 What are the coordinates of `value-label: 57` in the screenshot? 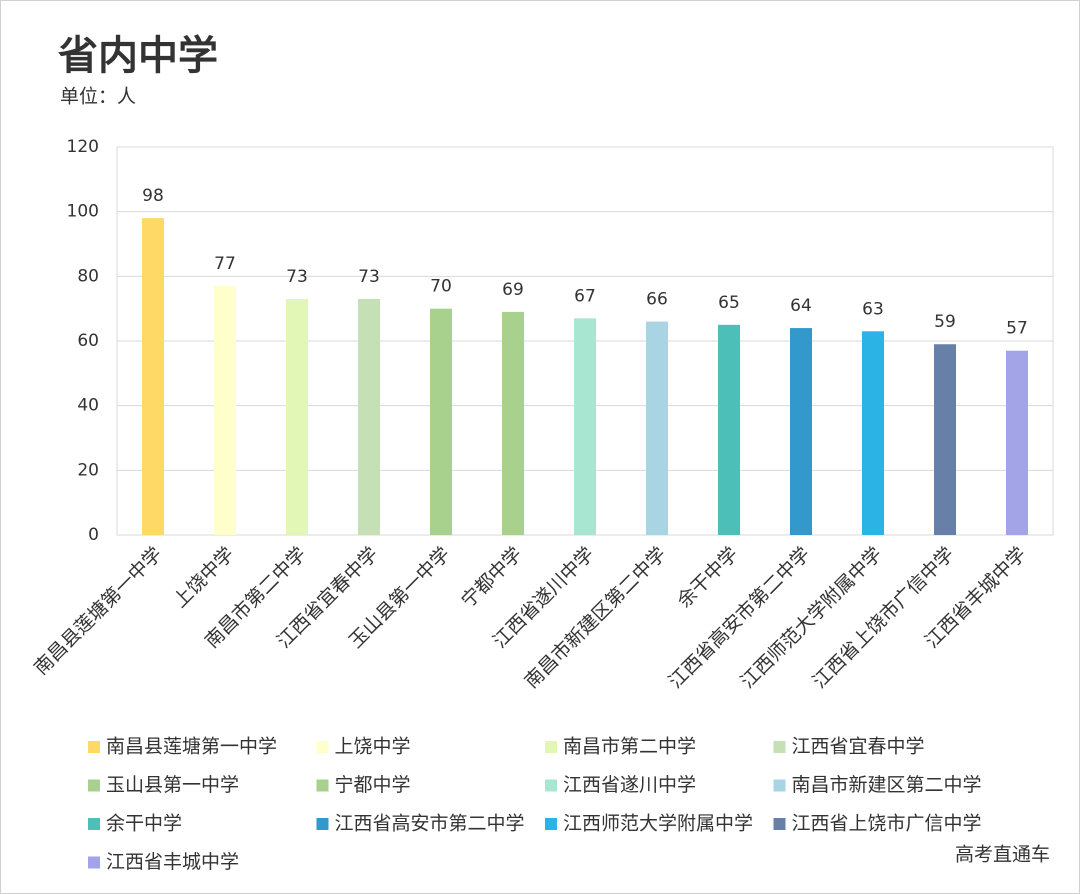 It's located at (1017, 329).